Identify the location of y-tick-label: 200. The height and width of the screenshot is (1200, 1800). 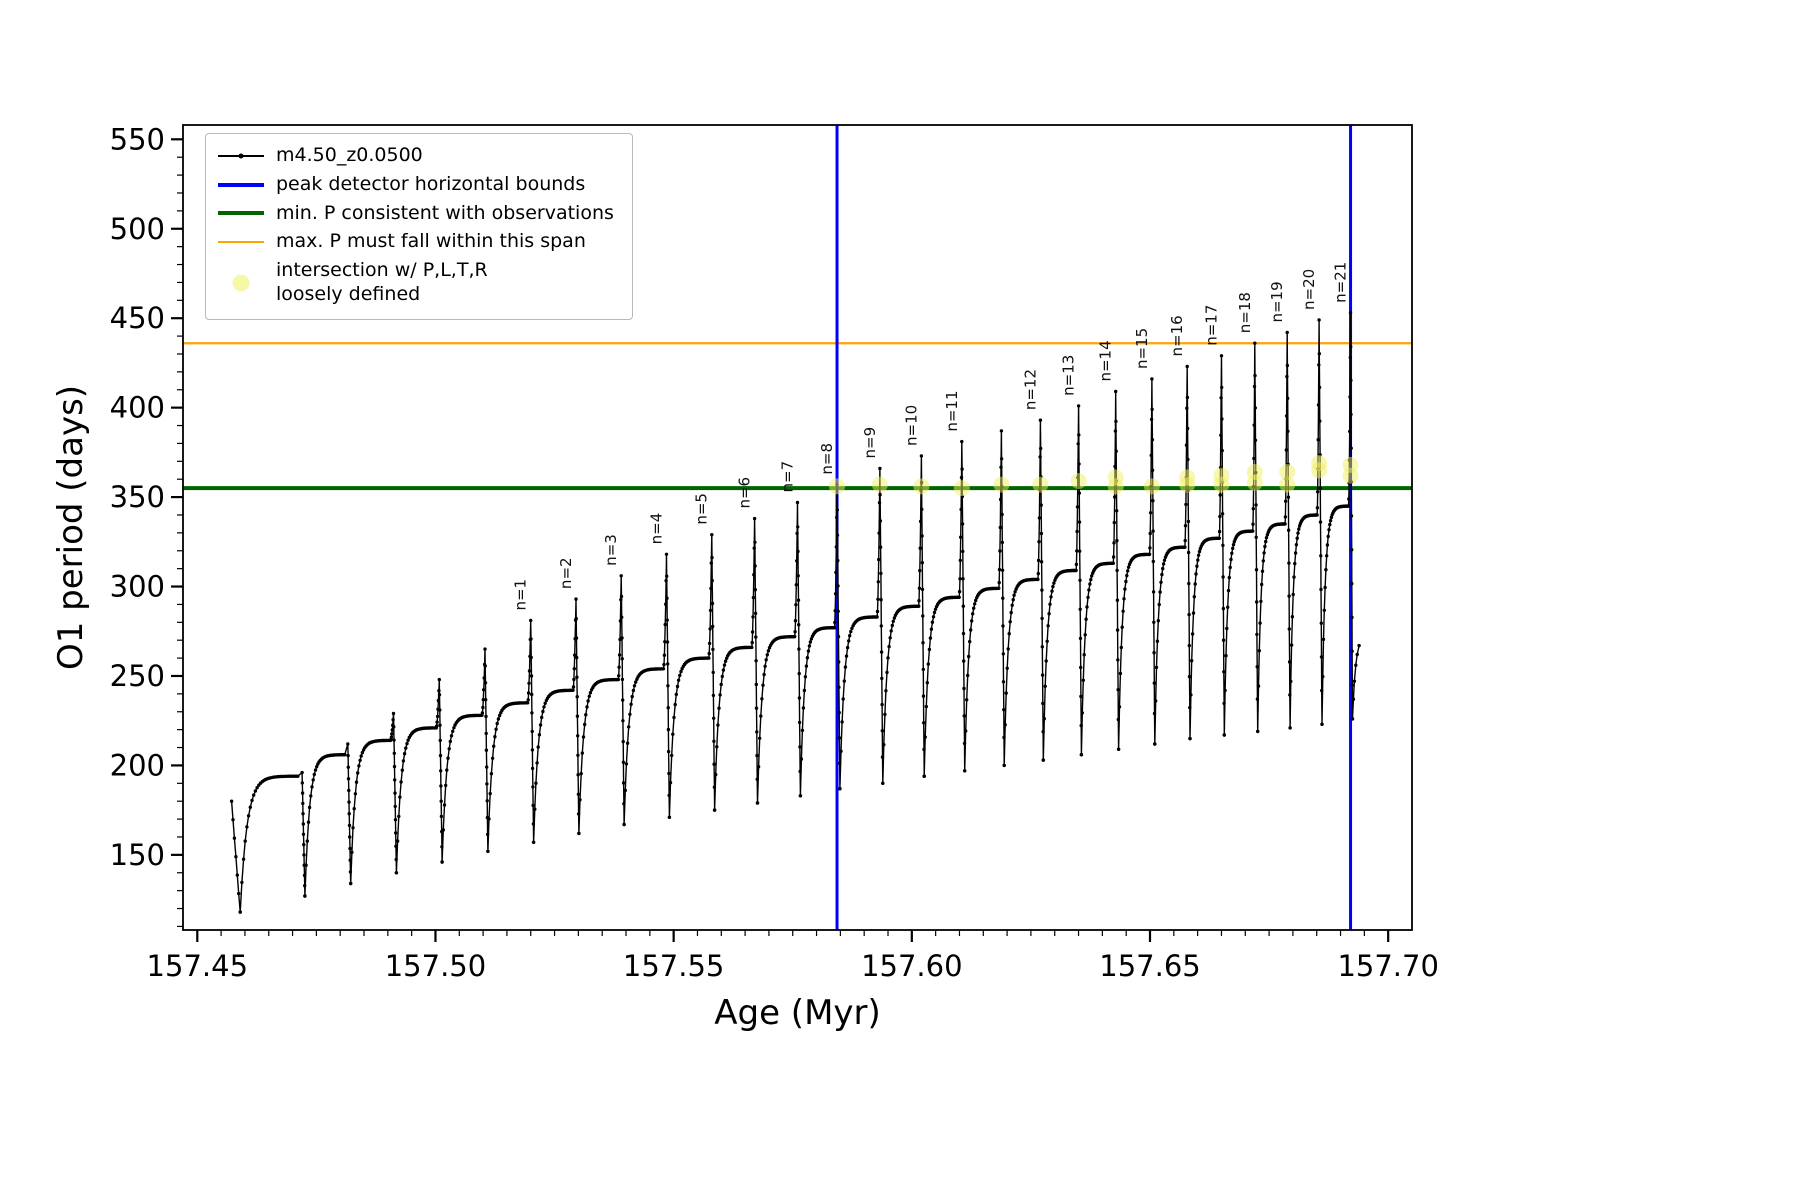
(137, 765).